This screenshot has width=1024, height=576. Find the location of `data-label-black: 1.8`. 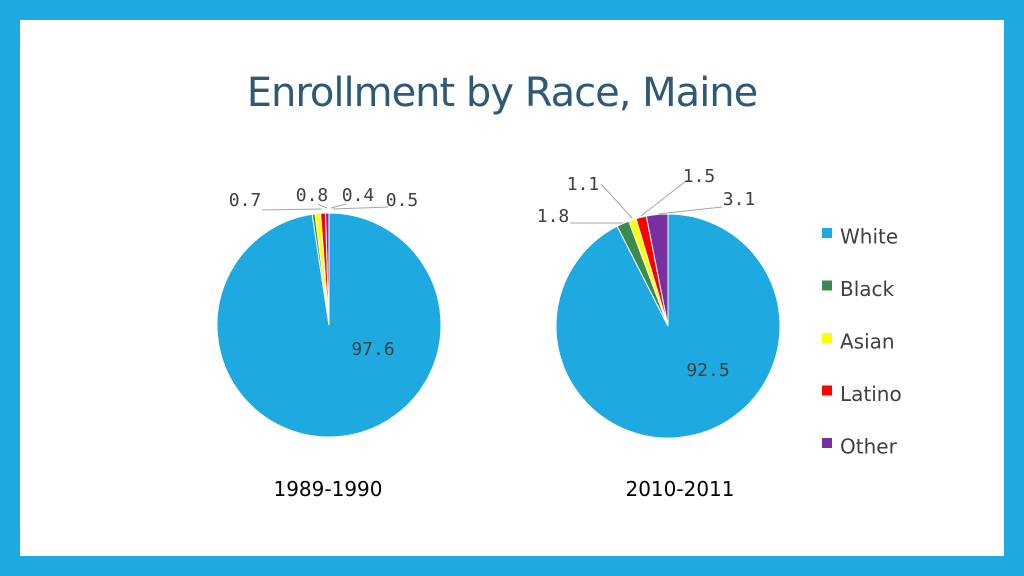

data-label-black: 1.8 is located at coordinates (553, 216).